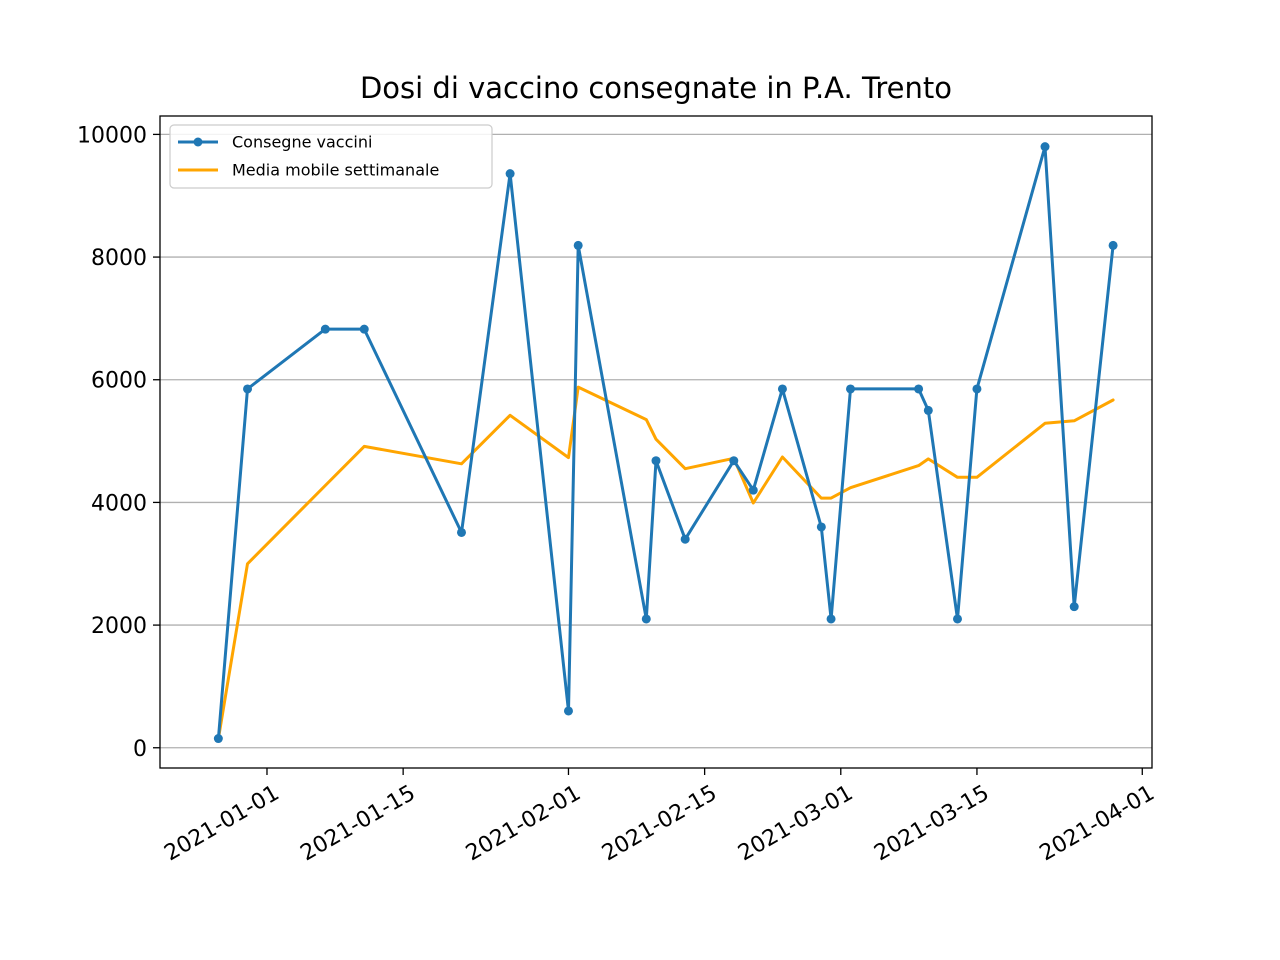 The width and height of the screenshot is (1280, 960). I want to click on y-tick-label: 6000, so click(119, 381).